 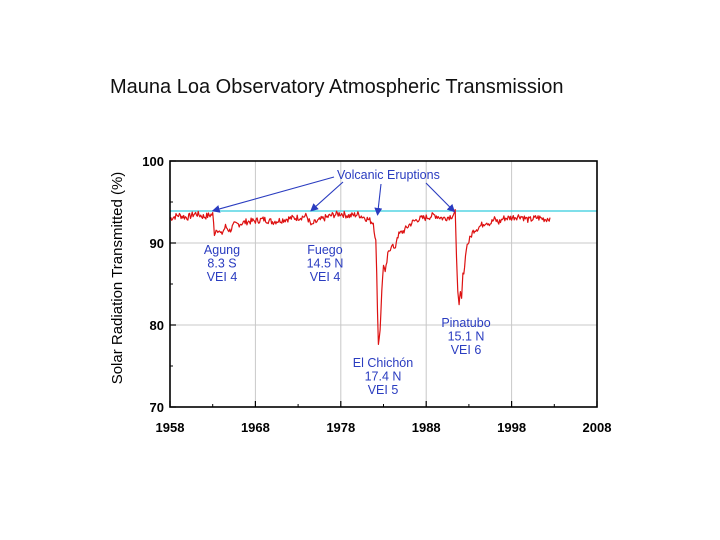 I want to click on y-tick-label: 90, so click(x=157, y=243).